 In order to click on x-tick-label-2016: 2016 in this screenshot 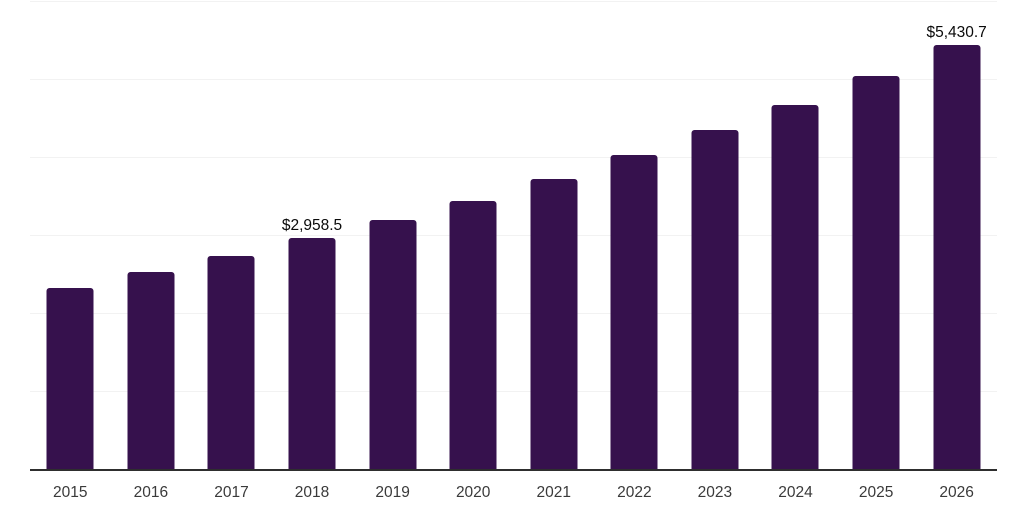, I will do `click(151, 492)`.